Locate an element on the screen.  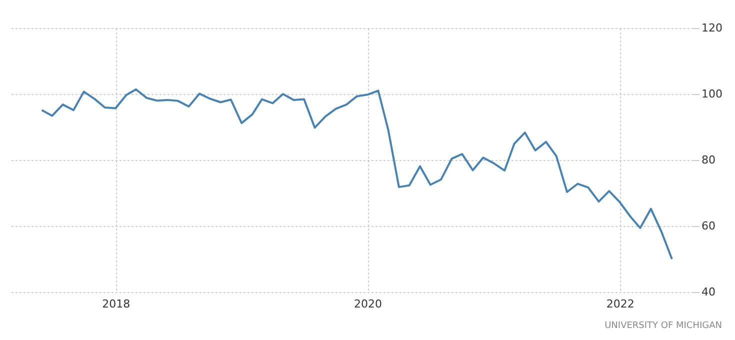
y-tick-label: 60 is located at coordinates (709, 226).